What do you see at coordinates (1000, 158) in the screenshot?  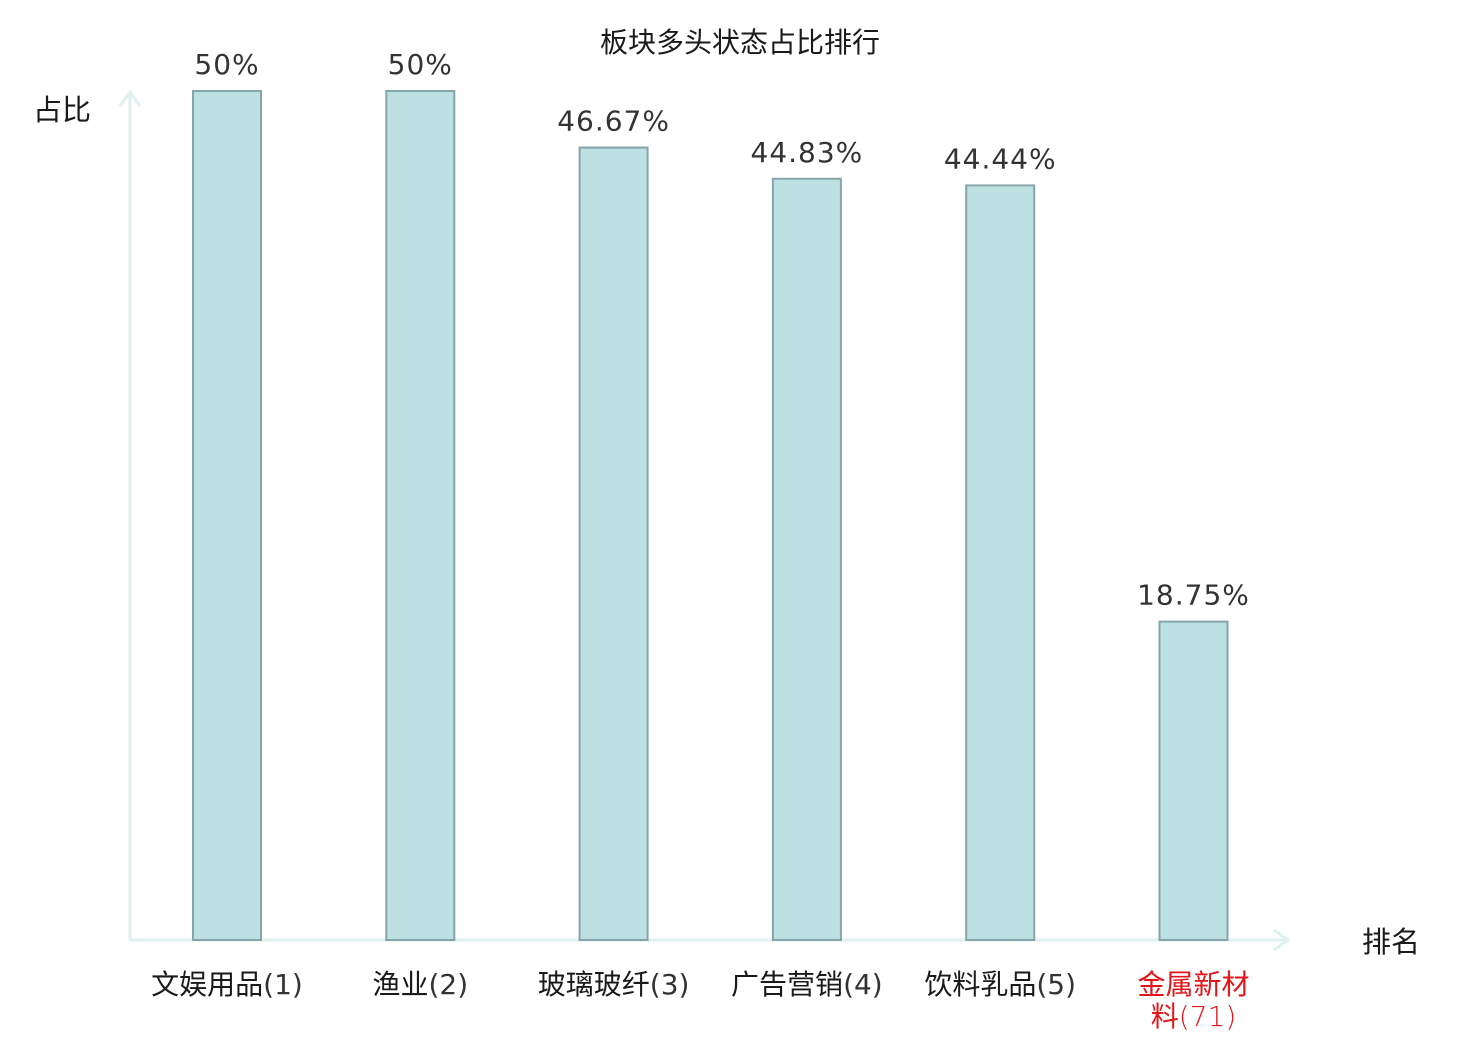 I see `value-label-5: 44.44%` at bounding box center [1000, 158].